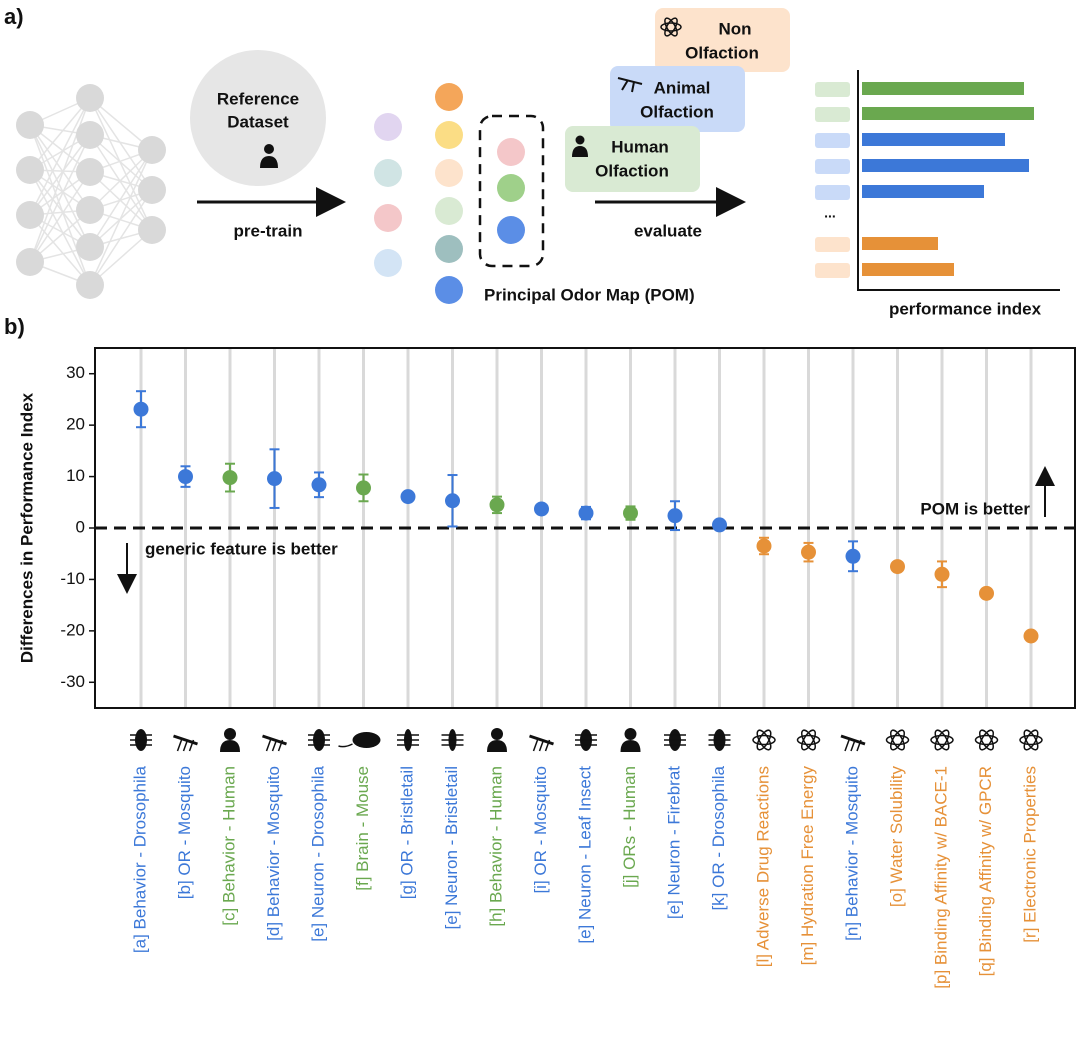 This screenshot has height=1059, width=1080. Describe the element at coordinates (269, 156) in the screenshot. I see `person-icon` at that location.